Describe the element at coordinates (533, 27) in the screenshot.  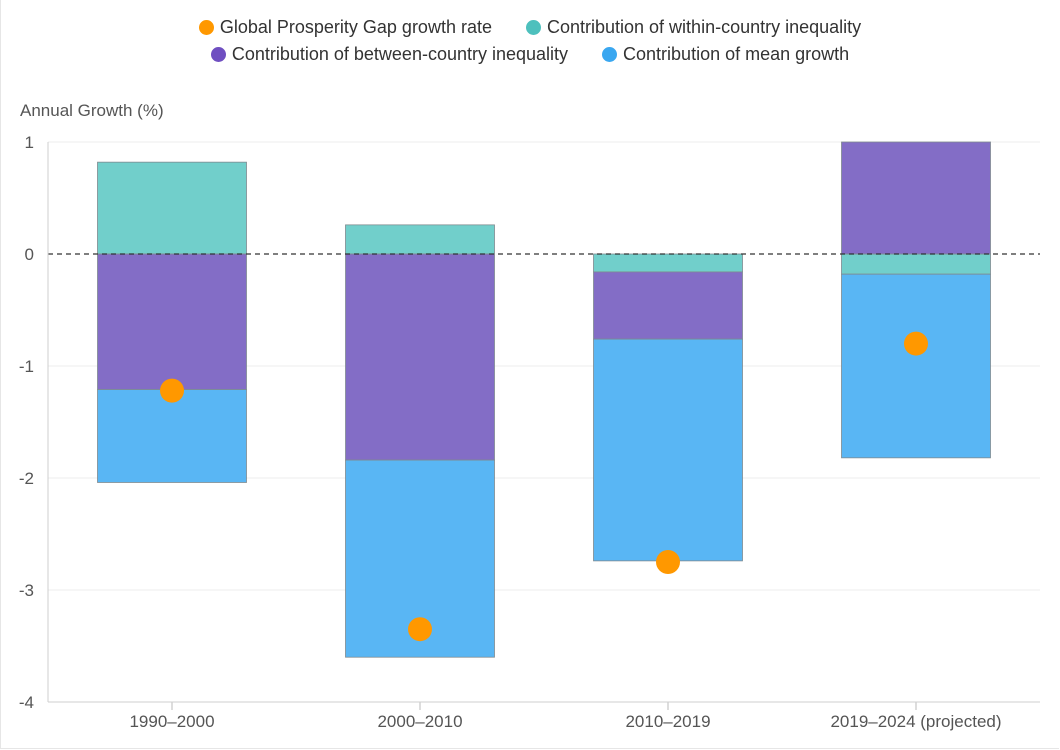
I see `legend-swatch-within-country` at that location.